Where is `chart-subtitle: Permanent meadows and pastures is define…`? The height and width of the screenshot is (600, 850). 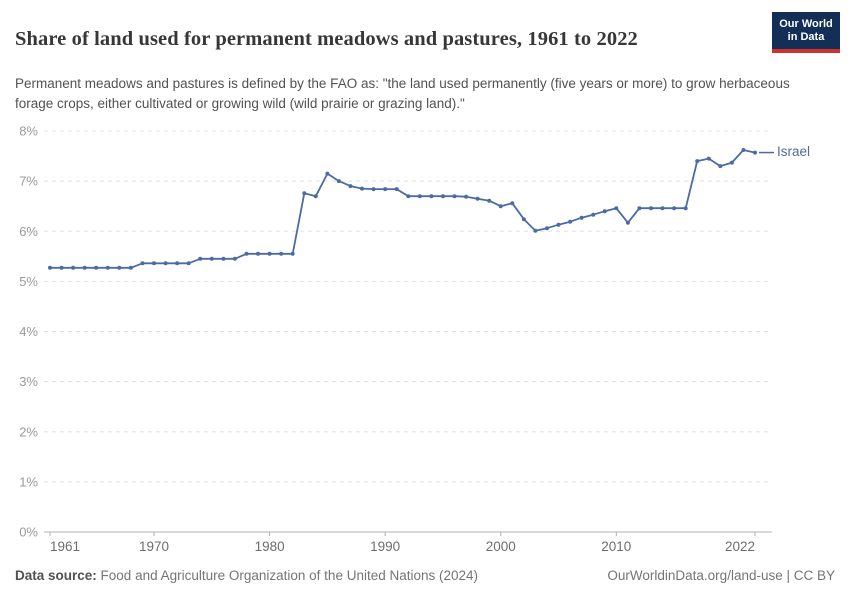 chart-subtitle: Permanent meadows and pastures is define… is located at coordinates (402, 93).